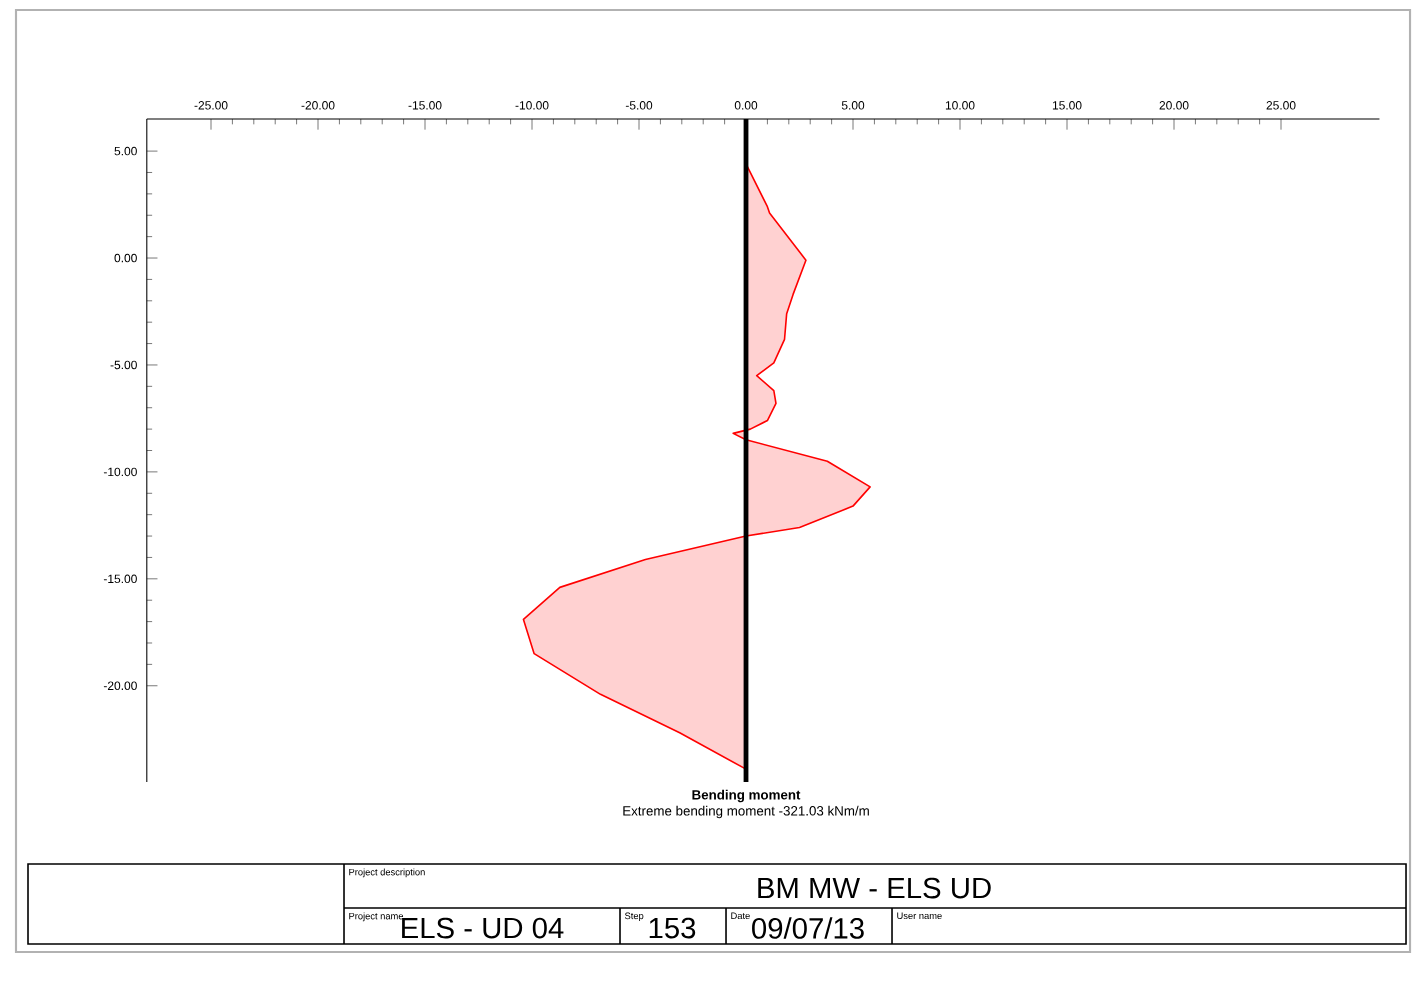 The width and height of the screenshot is (1424, 984). What do you see at coordinates (808, 928) in the screenshot?
I see `text: 09/07/13` at bounding box center [808, 928].